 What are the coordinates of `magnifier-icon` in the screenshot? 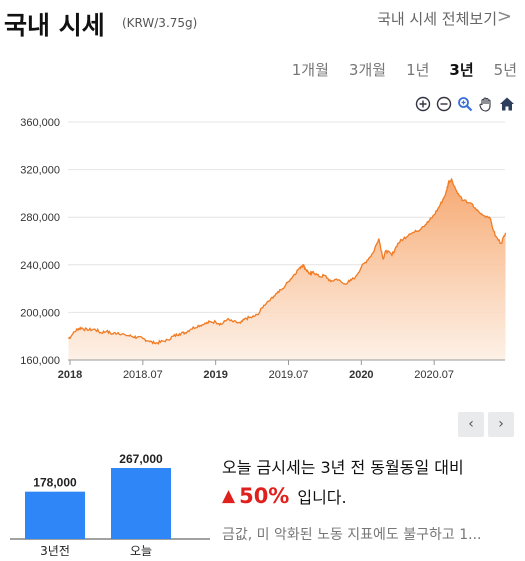 It's located at (465, 104).